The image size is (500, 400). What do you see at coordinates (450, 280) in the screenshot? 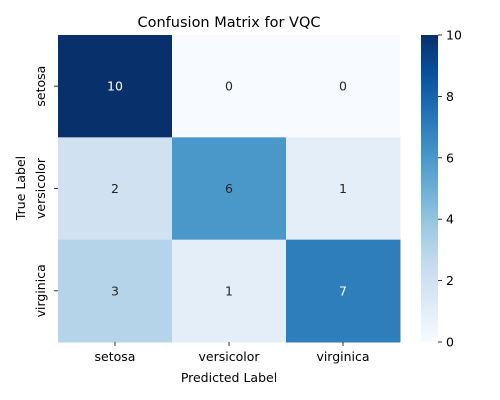
I see `colorbar-tick-label: 2` at bounding box center [450, 280].